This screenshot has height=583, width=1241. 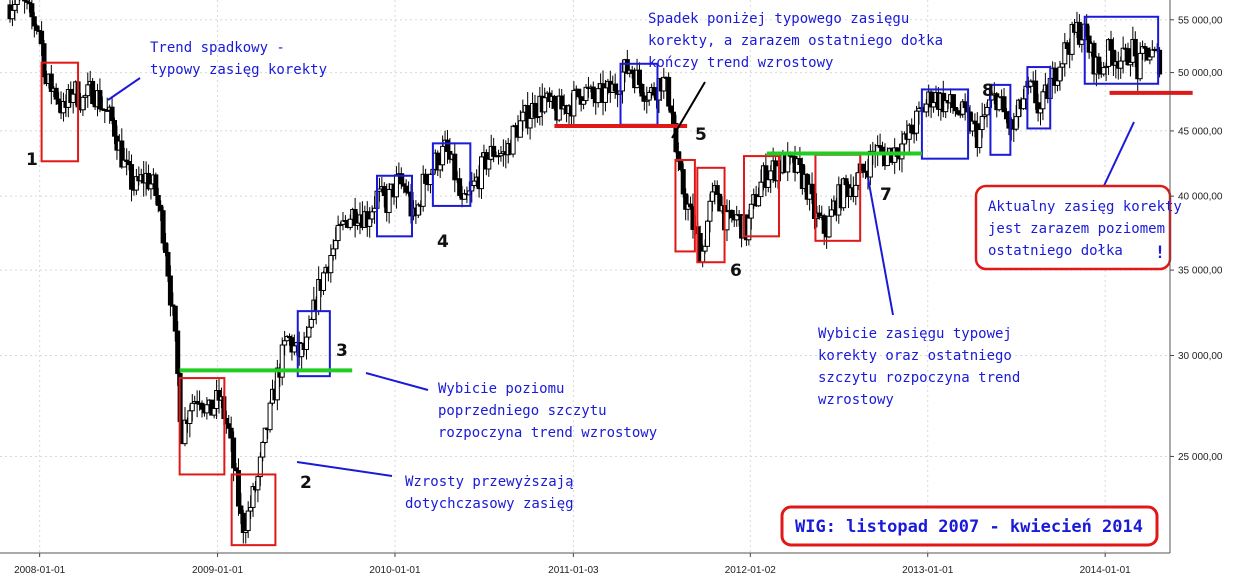 What do you see at coordinates (306, 483) in the screenshot?
I see `label-number-2: 2` at bounding box center [306, 483].